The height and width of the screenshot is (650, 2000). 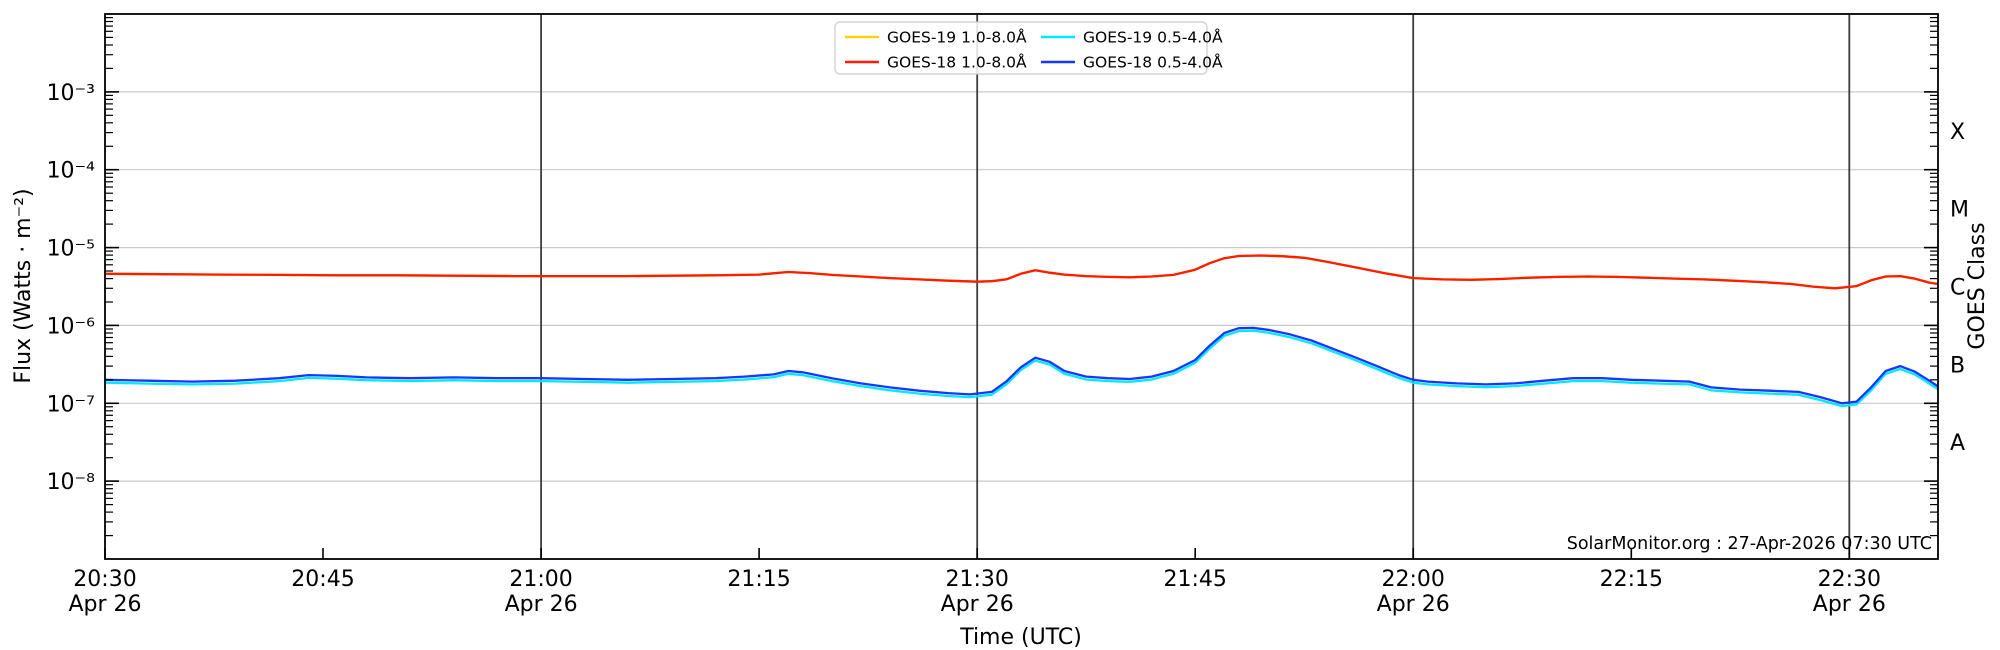 I want to click on y-axis-title: Flux (Watts · m⁻²), so click(x=23, y=285).